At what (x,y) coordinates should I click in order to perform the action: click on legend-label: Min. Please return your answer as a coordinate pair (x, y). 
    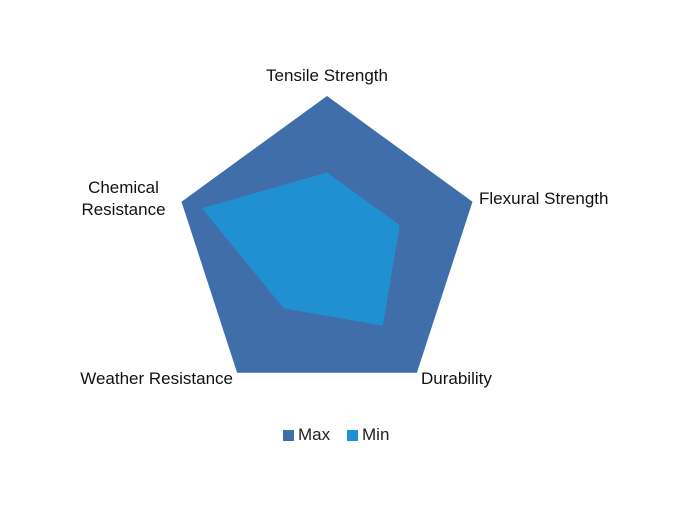
    Looking at the image, I should click on (376, 434).